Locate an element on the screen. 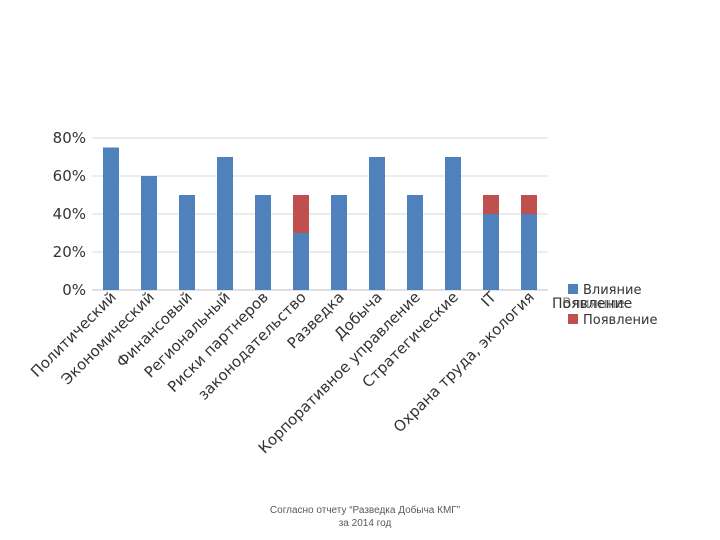  y-axis-ticks: 0% 20% 40% 60% 80% is located at coordinates (69, 214).